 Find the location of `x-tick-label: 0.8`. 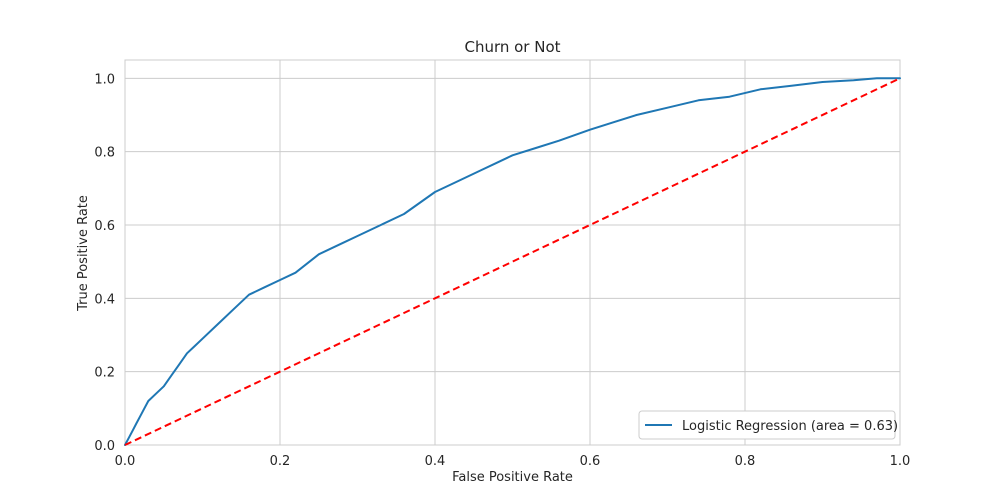

x-tick-label: 0.8 is located at coordinates (745, 461).